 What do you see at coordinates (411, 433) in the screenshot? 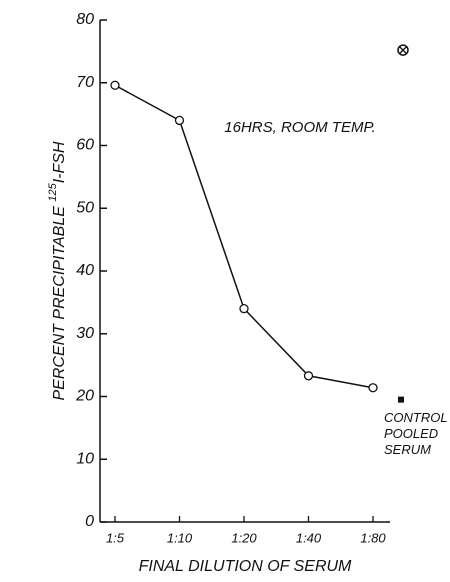
I see `control-label: POOLED` at bounding box center [411, 433].